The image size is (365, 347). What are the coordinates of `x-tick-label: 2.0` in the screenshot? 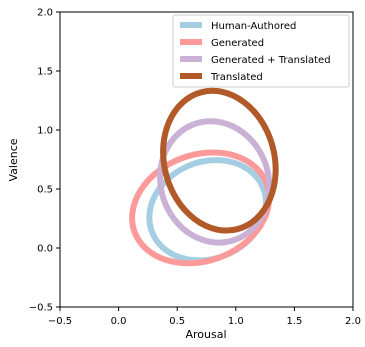 It's located at (353, 321).